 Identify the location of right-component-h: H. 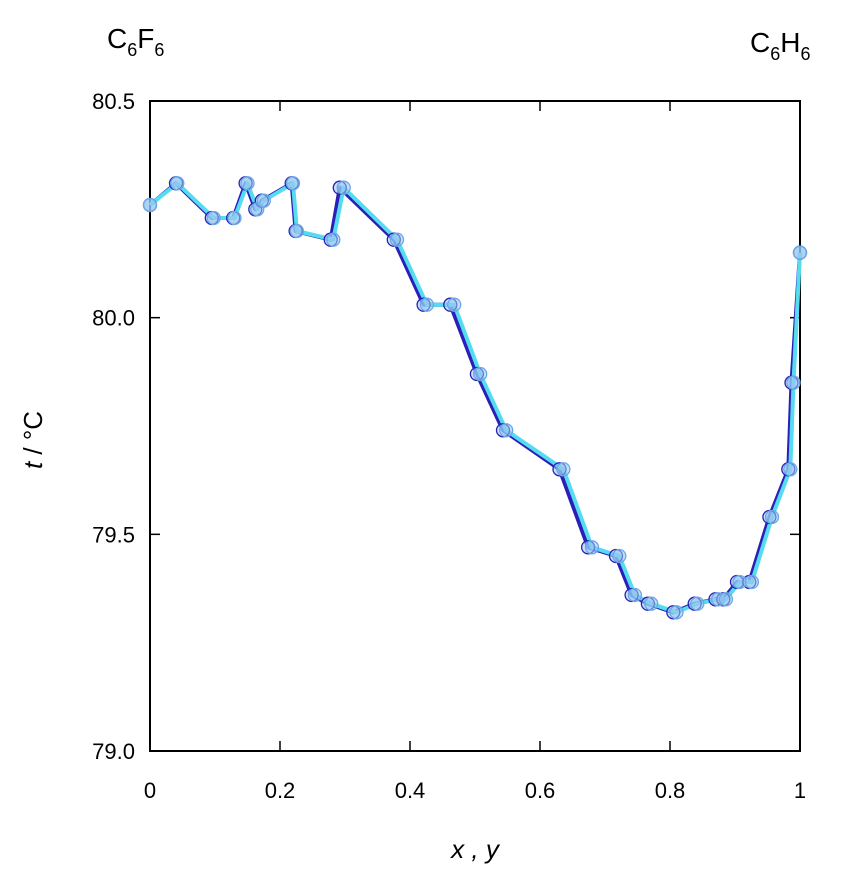
(790, 42).